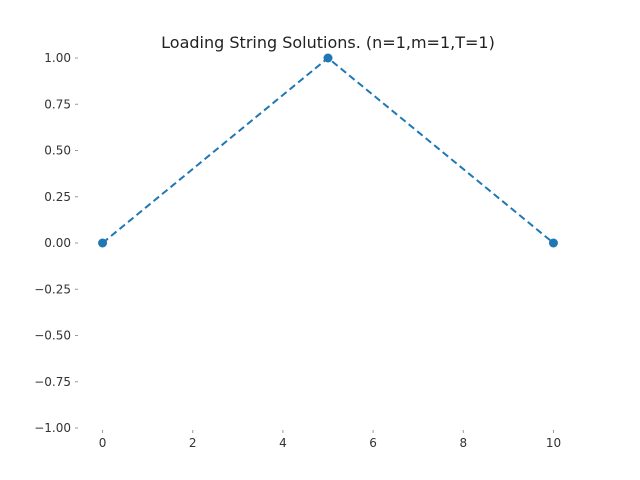 This screenshot has width=640, height=480. I want to click on y-axis: 1.00 0.75 0.50 0.25 0.00 −0.25 −0.50 −0.75 −1.00, so click(56, 243).